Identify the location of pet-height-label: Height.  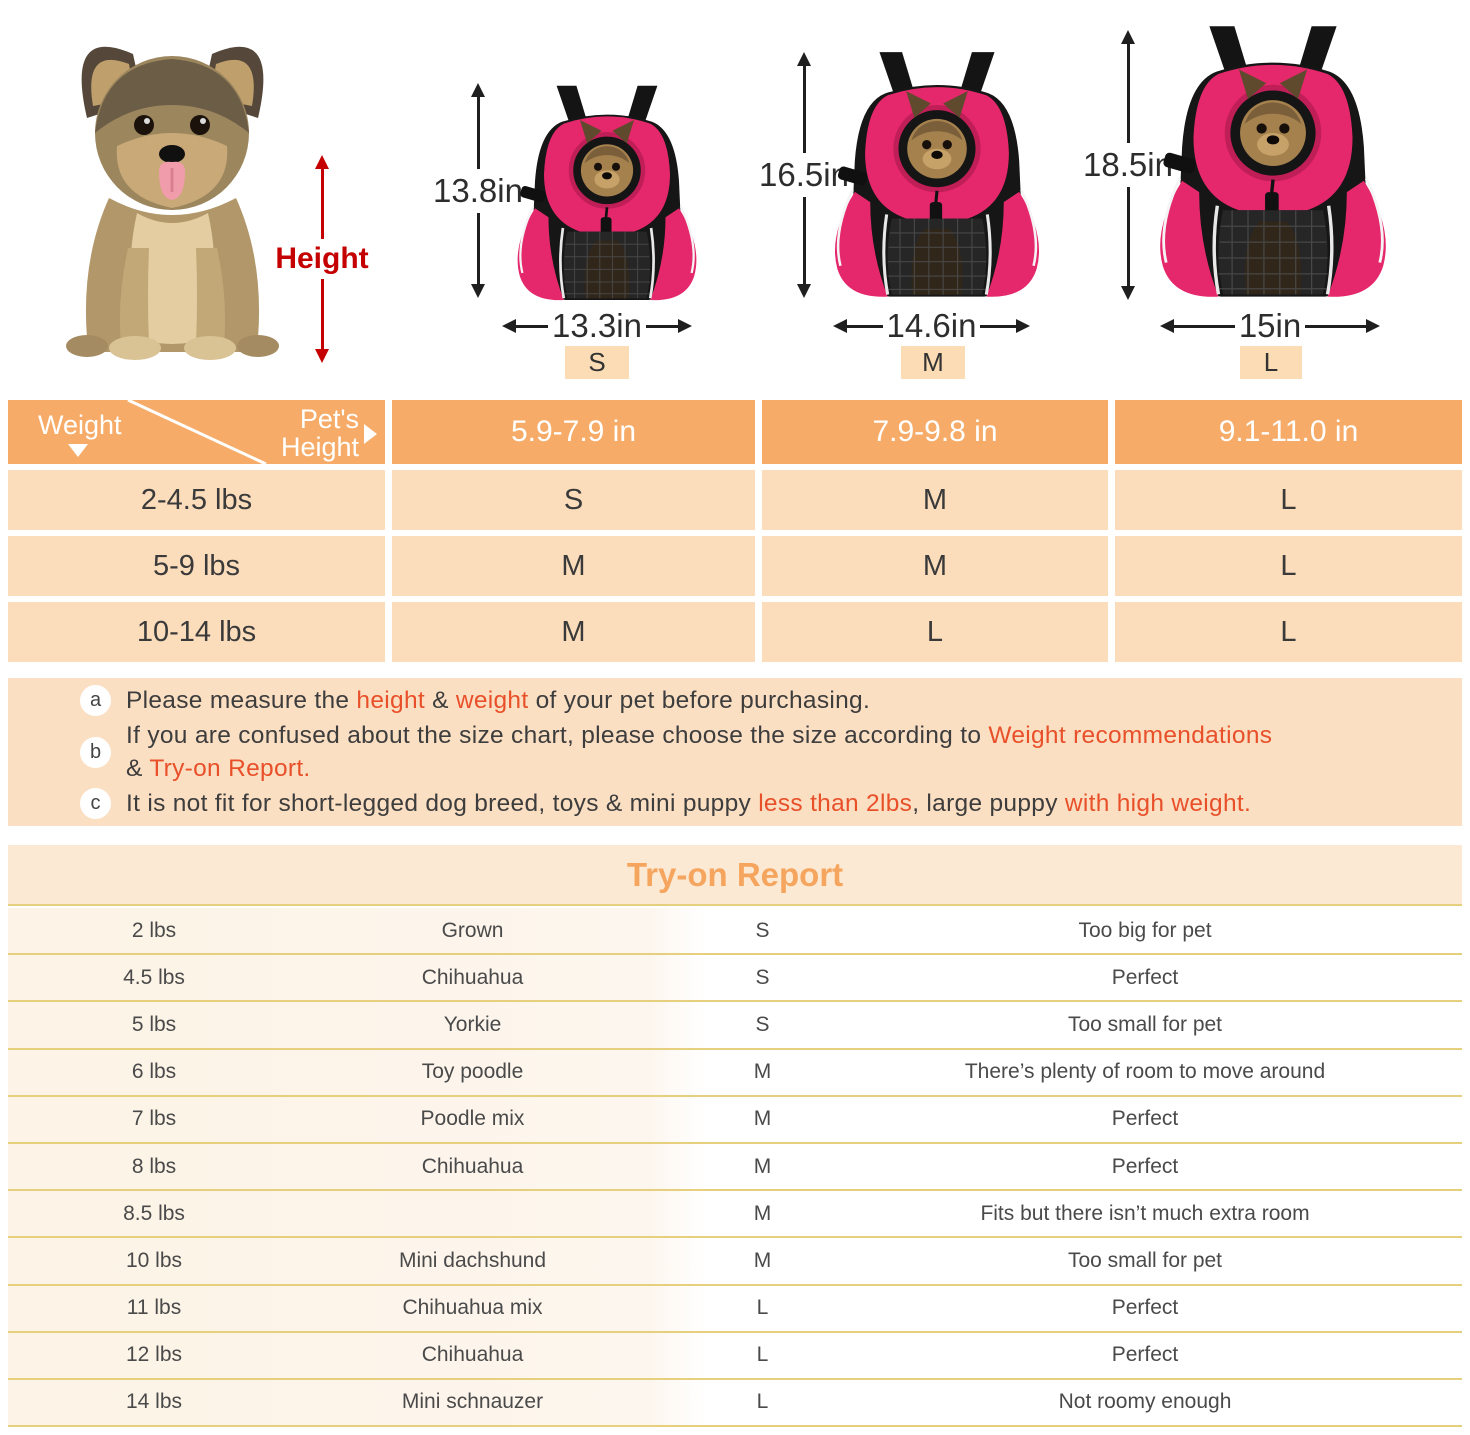
(322, 258).